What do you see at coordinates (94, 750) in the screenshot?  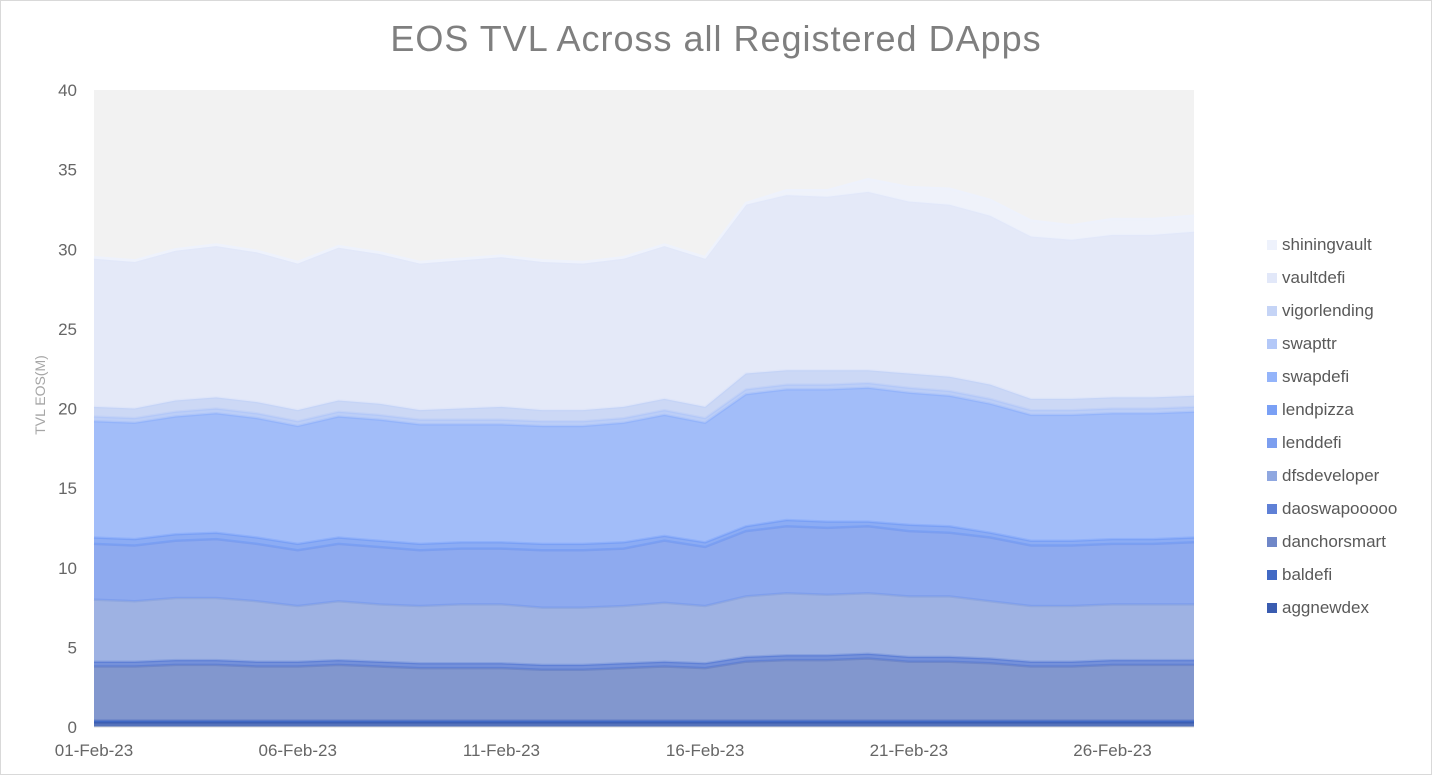 I see `x-tick-label: 01-Feb-23` at bounding box center [94, 750].